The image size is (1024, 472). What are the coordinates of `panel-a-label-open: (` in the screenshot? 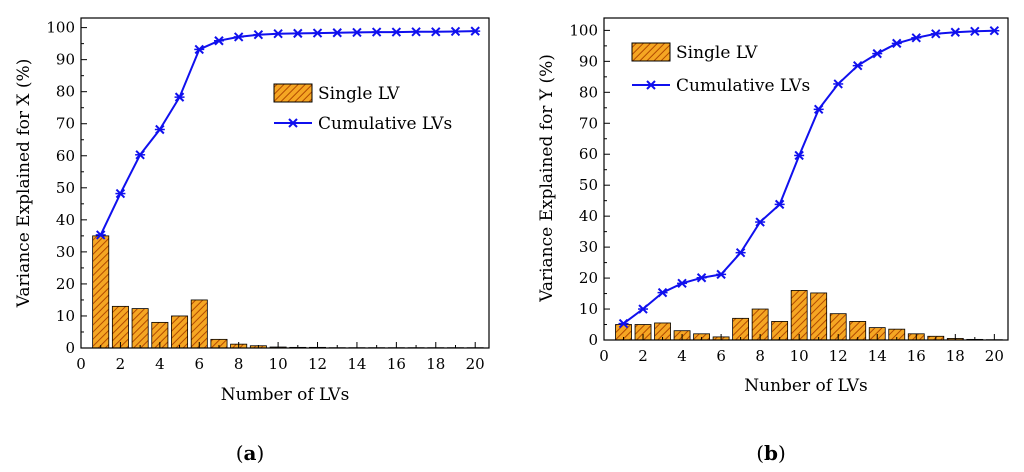 It's located at (240, 453).